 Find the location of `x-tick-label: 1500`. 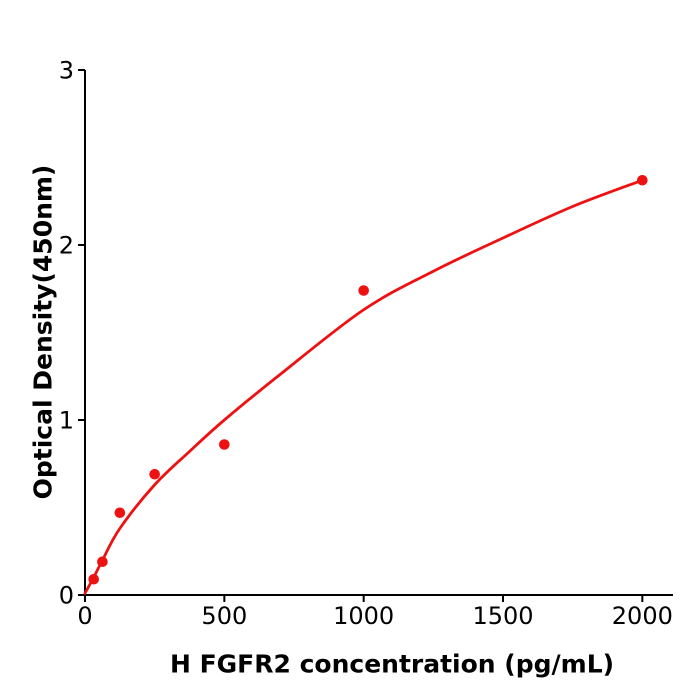

x-tick-label: 1500 is located at coordinates (502, 616).